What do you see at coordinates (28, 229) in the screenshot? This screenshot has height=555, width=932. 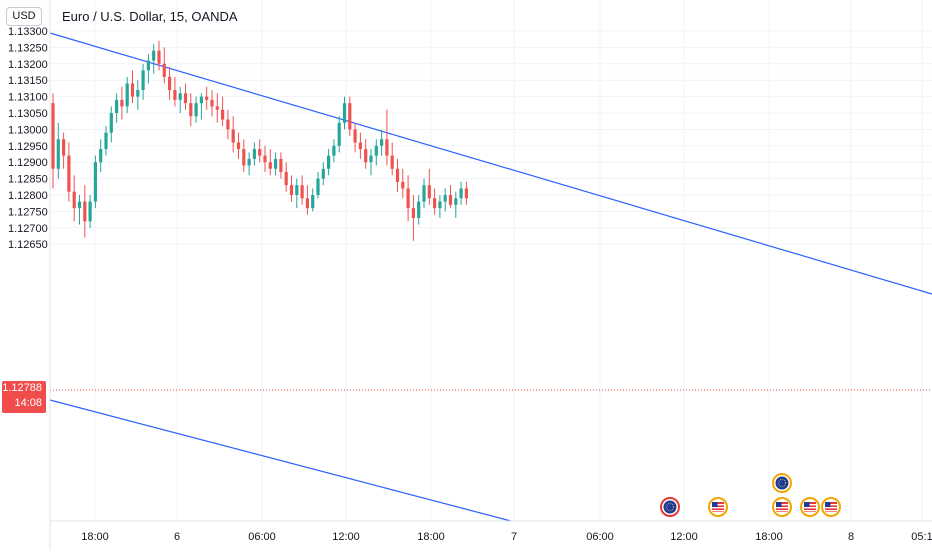 I see `price-tick-label: 1.12700` at bounding box center [28, 229].